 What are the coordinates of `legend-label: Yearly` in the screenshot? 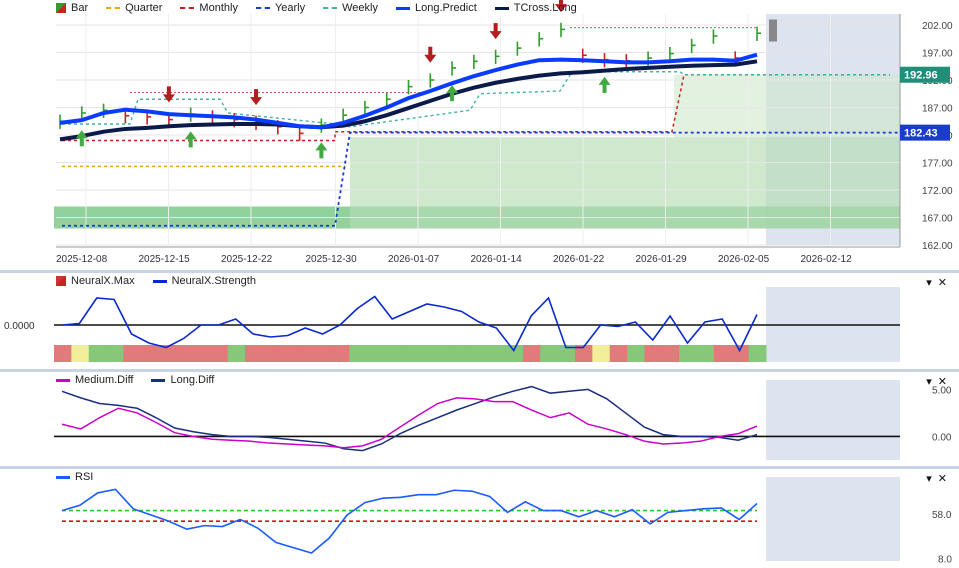 It's located at (290, 8).